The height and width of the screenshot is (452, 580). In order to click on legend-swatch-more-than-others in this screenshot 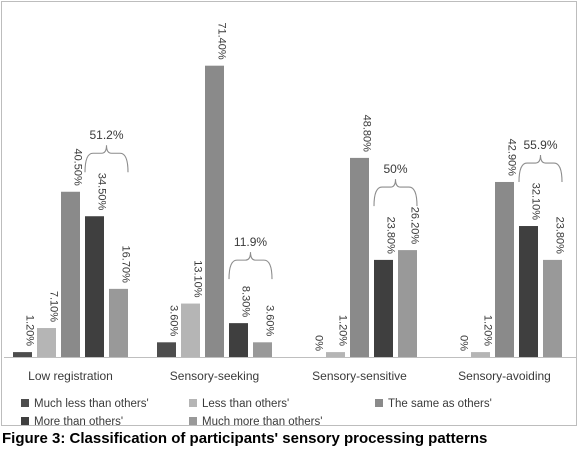, I will do `click(25, 421)`.